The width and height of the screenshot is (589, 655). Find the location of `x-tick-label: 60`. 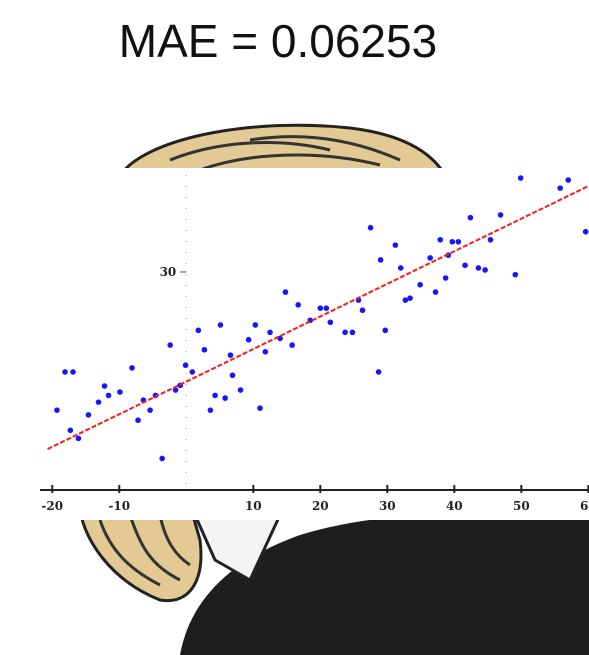

x-tick-label: 60 is located at coordinates (584, 506).